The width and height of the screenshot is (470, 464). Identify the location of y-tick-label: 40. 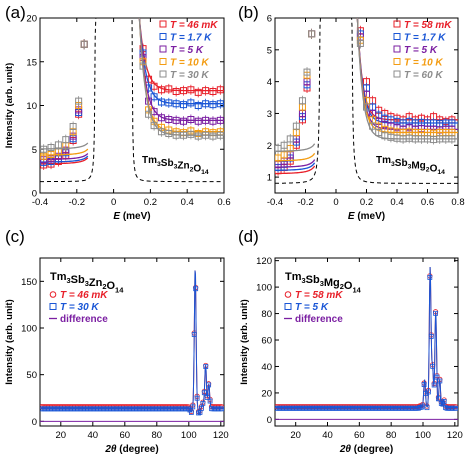
(266, 367).